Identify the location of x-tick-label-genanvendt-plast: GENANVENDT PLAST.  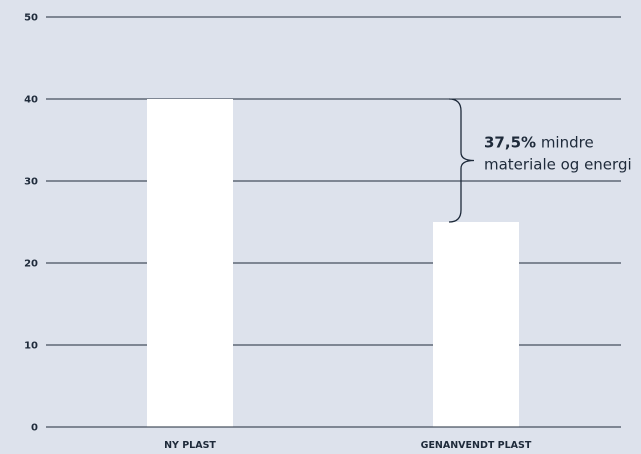
(476, 445).